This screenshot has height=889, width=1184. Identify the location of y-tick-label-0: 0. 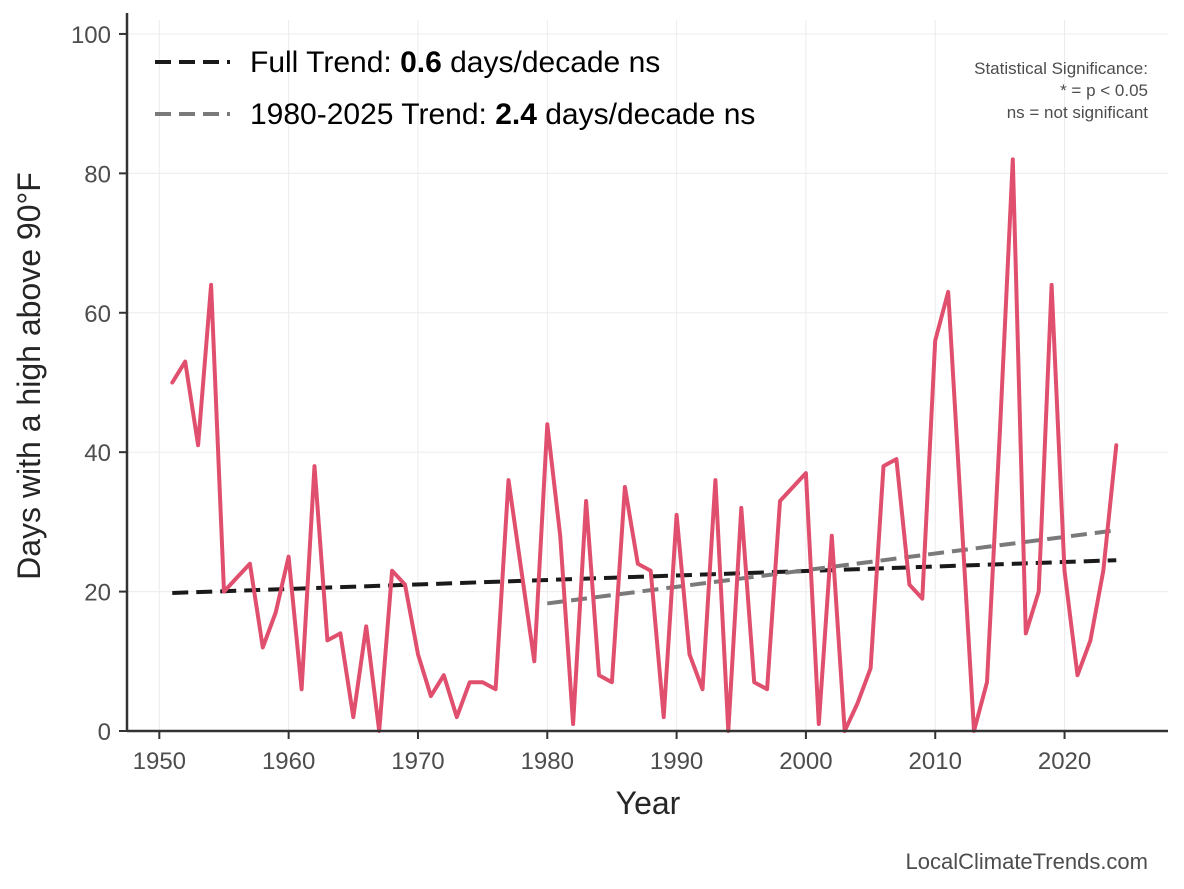
(104, 732).